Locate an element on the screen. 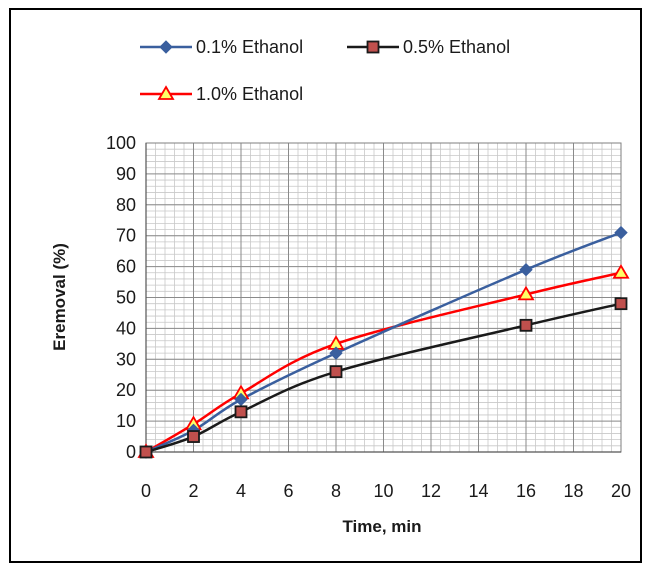 The width and height of the screenshot is (653, 569). x-tick-label: 10 is located at coordinates (383, 491).